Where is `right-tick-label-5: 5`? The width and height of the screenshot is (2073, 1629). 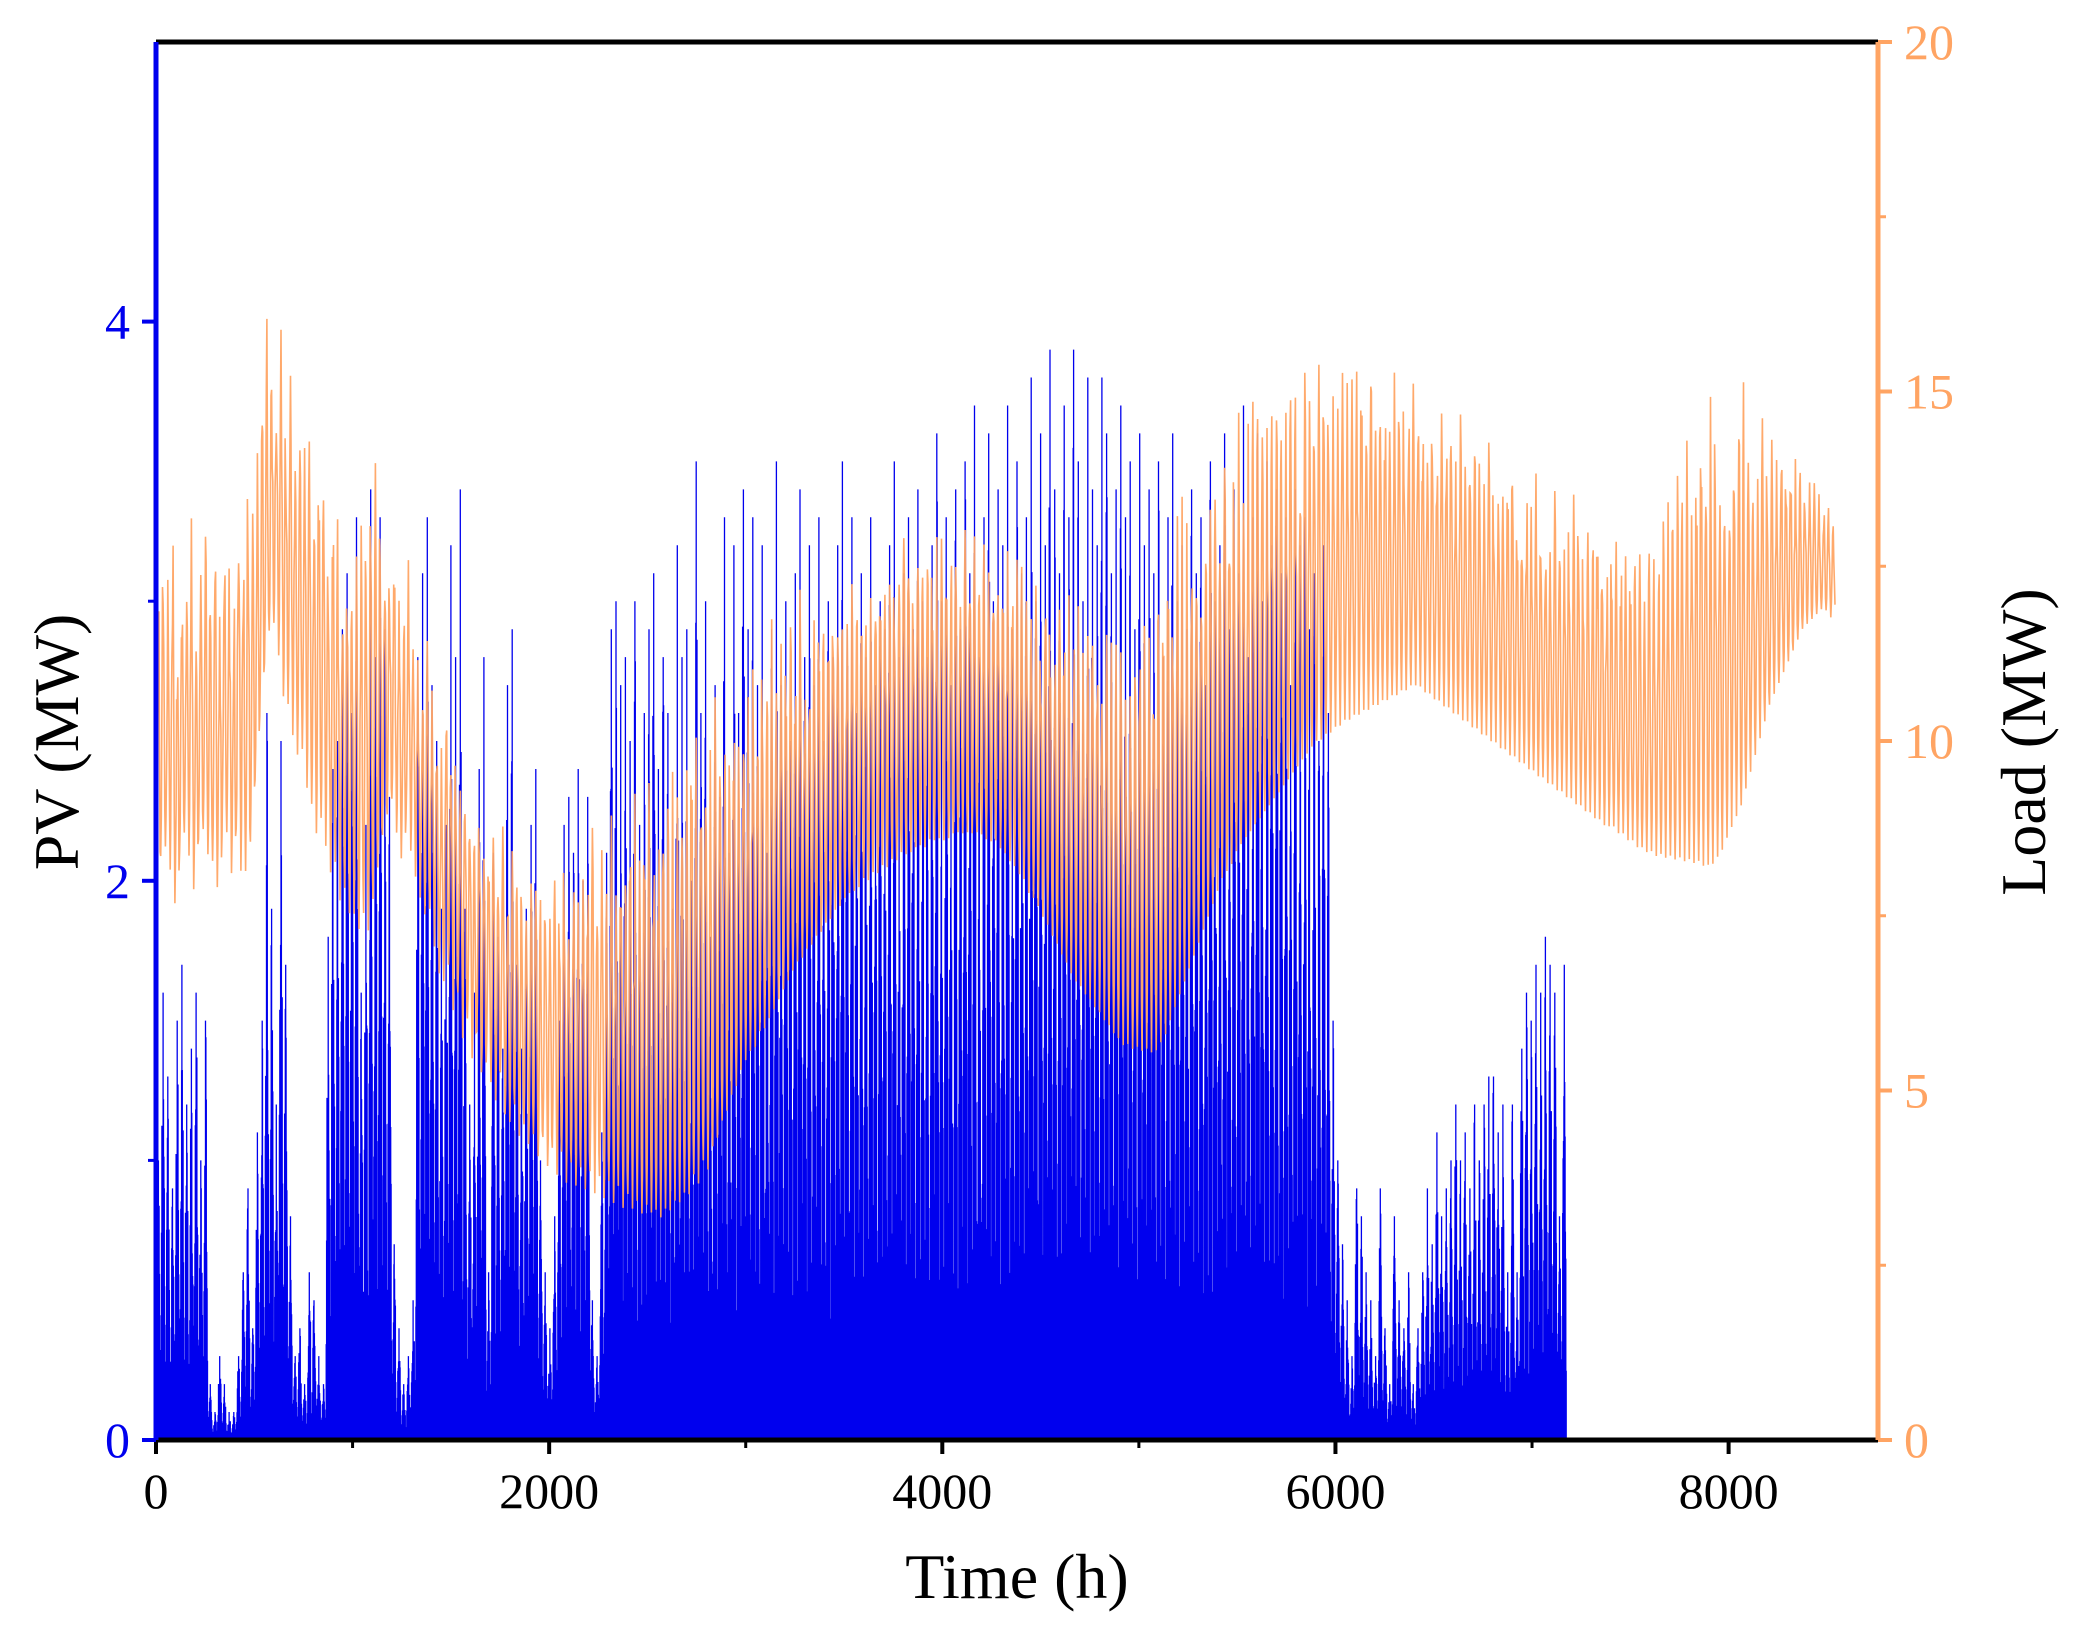
right-tick-label-5: 5 is located at coordinates (1916, 1091).